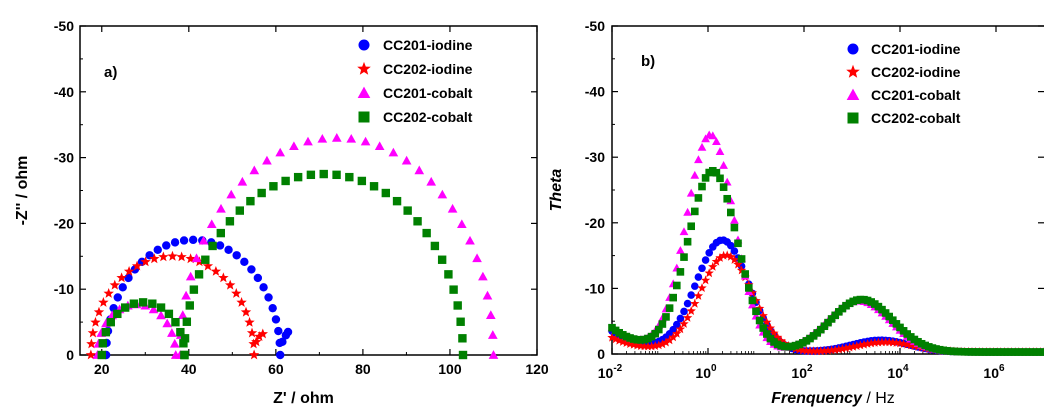 Image resolution: width=1044 pixels, height=407 pixels. Describe the element at coordinates (610, 372) in the screenshot. I see `x-tick-label: 10⁻²` at that location.